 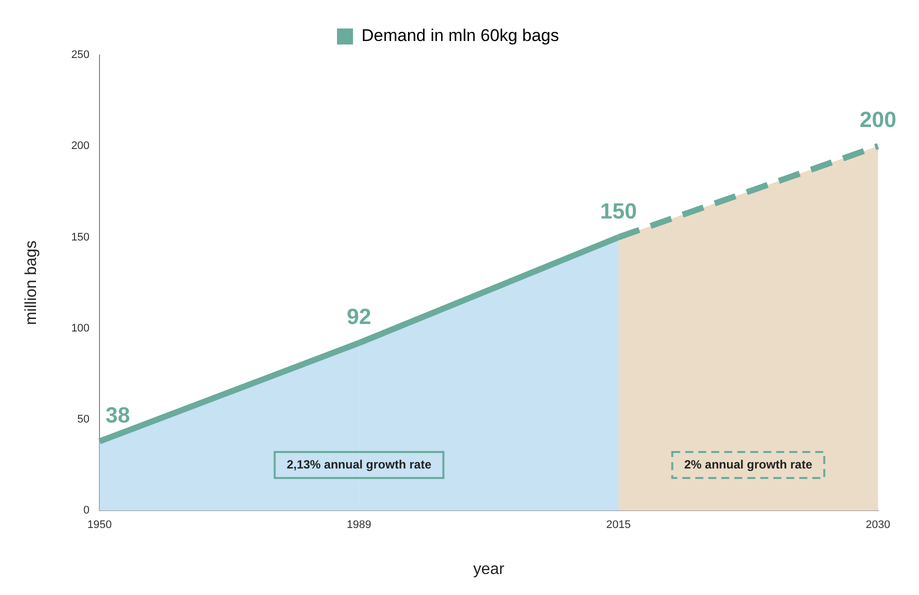 What do you see at coordinates (80, 237) in the screenshot?
I see `y-tick-label: 150` at bounding box center [80, 237].